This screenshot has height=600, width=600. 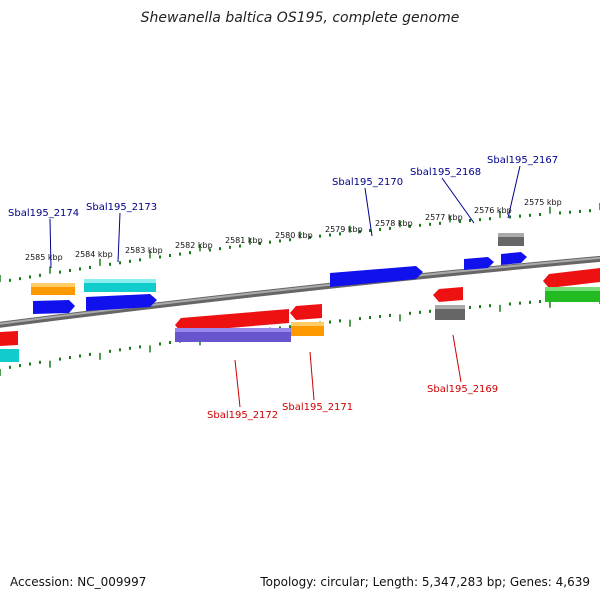 I want to click on gene-label: Sbal195_2168, so click(x=445, y=172).